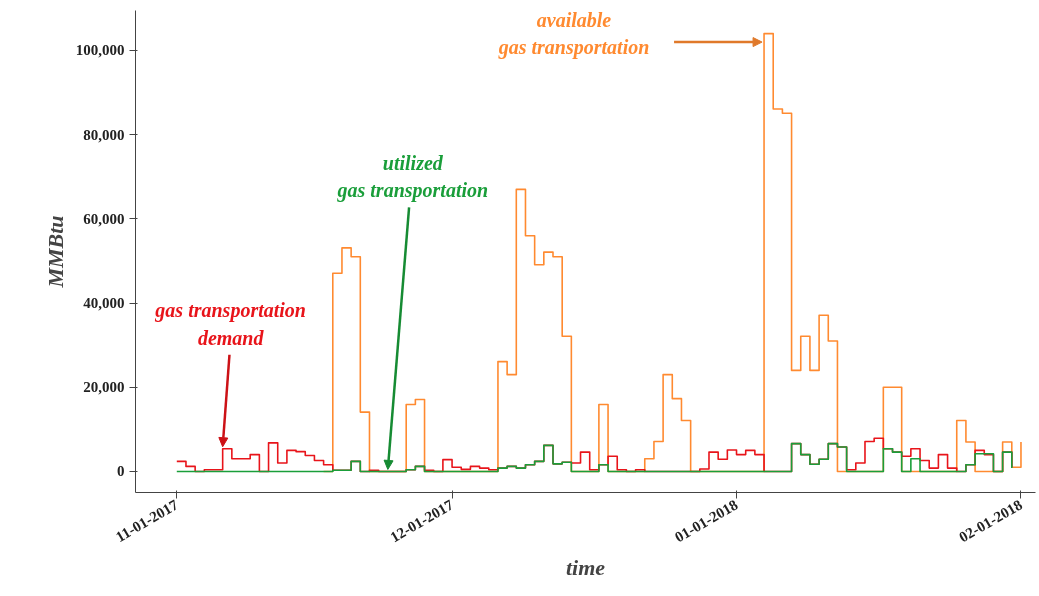 The width and height of the screenshot is (1039, 596). Describe the element at coordinates (104, 303) in the screenshot. I see `y-tick-label: 40,000` at that location.